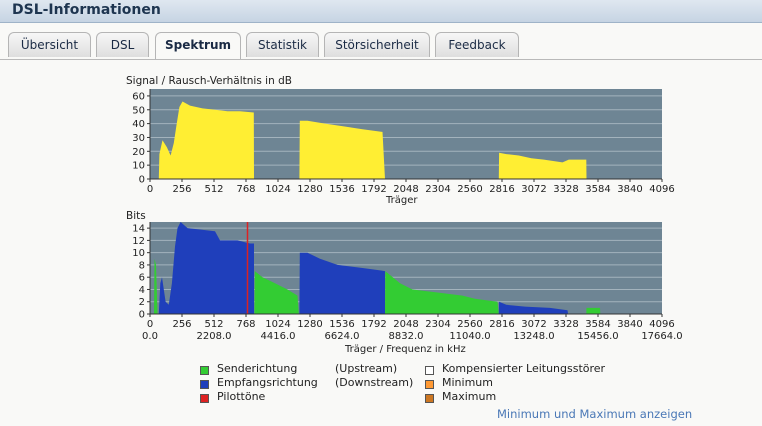 This screenshot has height=426, width=762. What do you see at coordinates (374, 382) in the screenshot?
I see `legend-downstream-suffix: (Downstream)` at bounding box center [374, 382].